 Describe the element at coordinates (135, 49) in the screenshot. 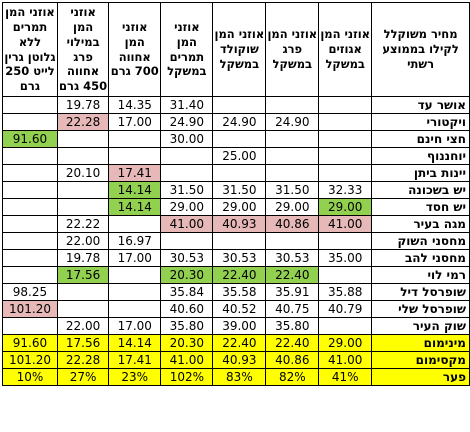

I see `header-product-5: אוזני המן אחווה 700 גרם` at that location.